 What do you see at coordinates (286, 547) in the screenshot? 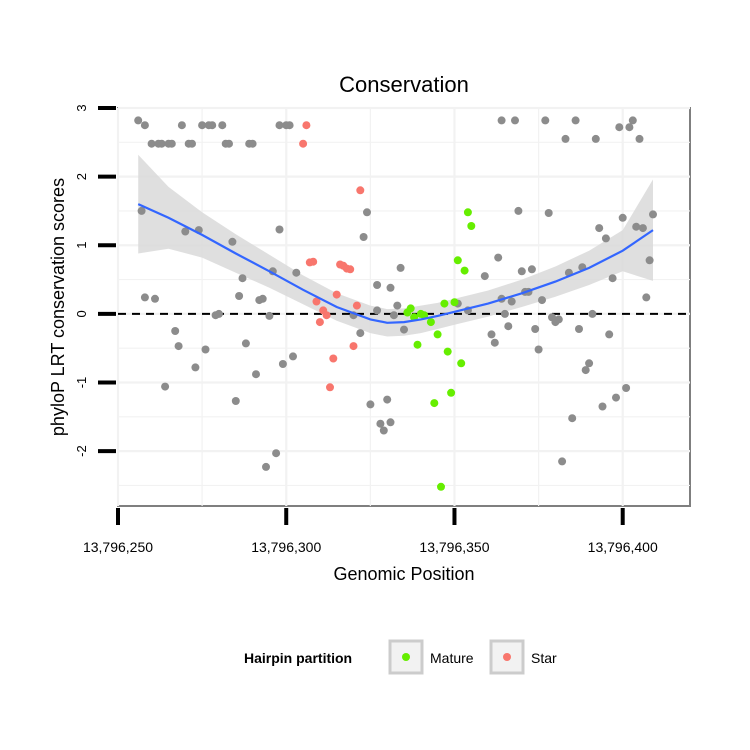
I see `x-tick-label: 13,796,300` at bounding box center [286, 547].